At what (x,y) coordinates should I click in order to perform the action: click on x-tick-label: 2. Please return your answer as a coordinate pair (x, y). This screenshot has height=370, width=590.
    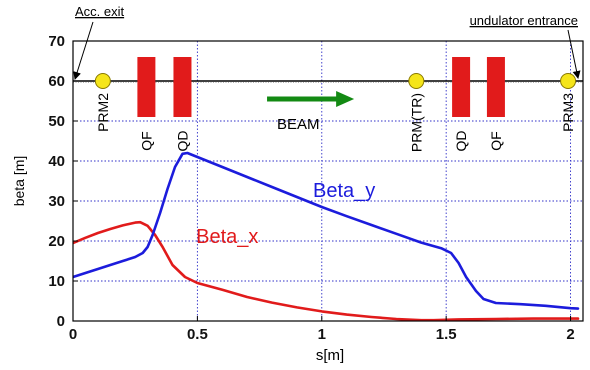
    Looking at the image, I should click on (570, 334).